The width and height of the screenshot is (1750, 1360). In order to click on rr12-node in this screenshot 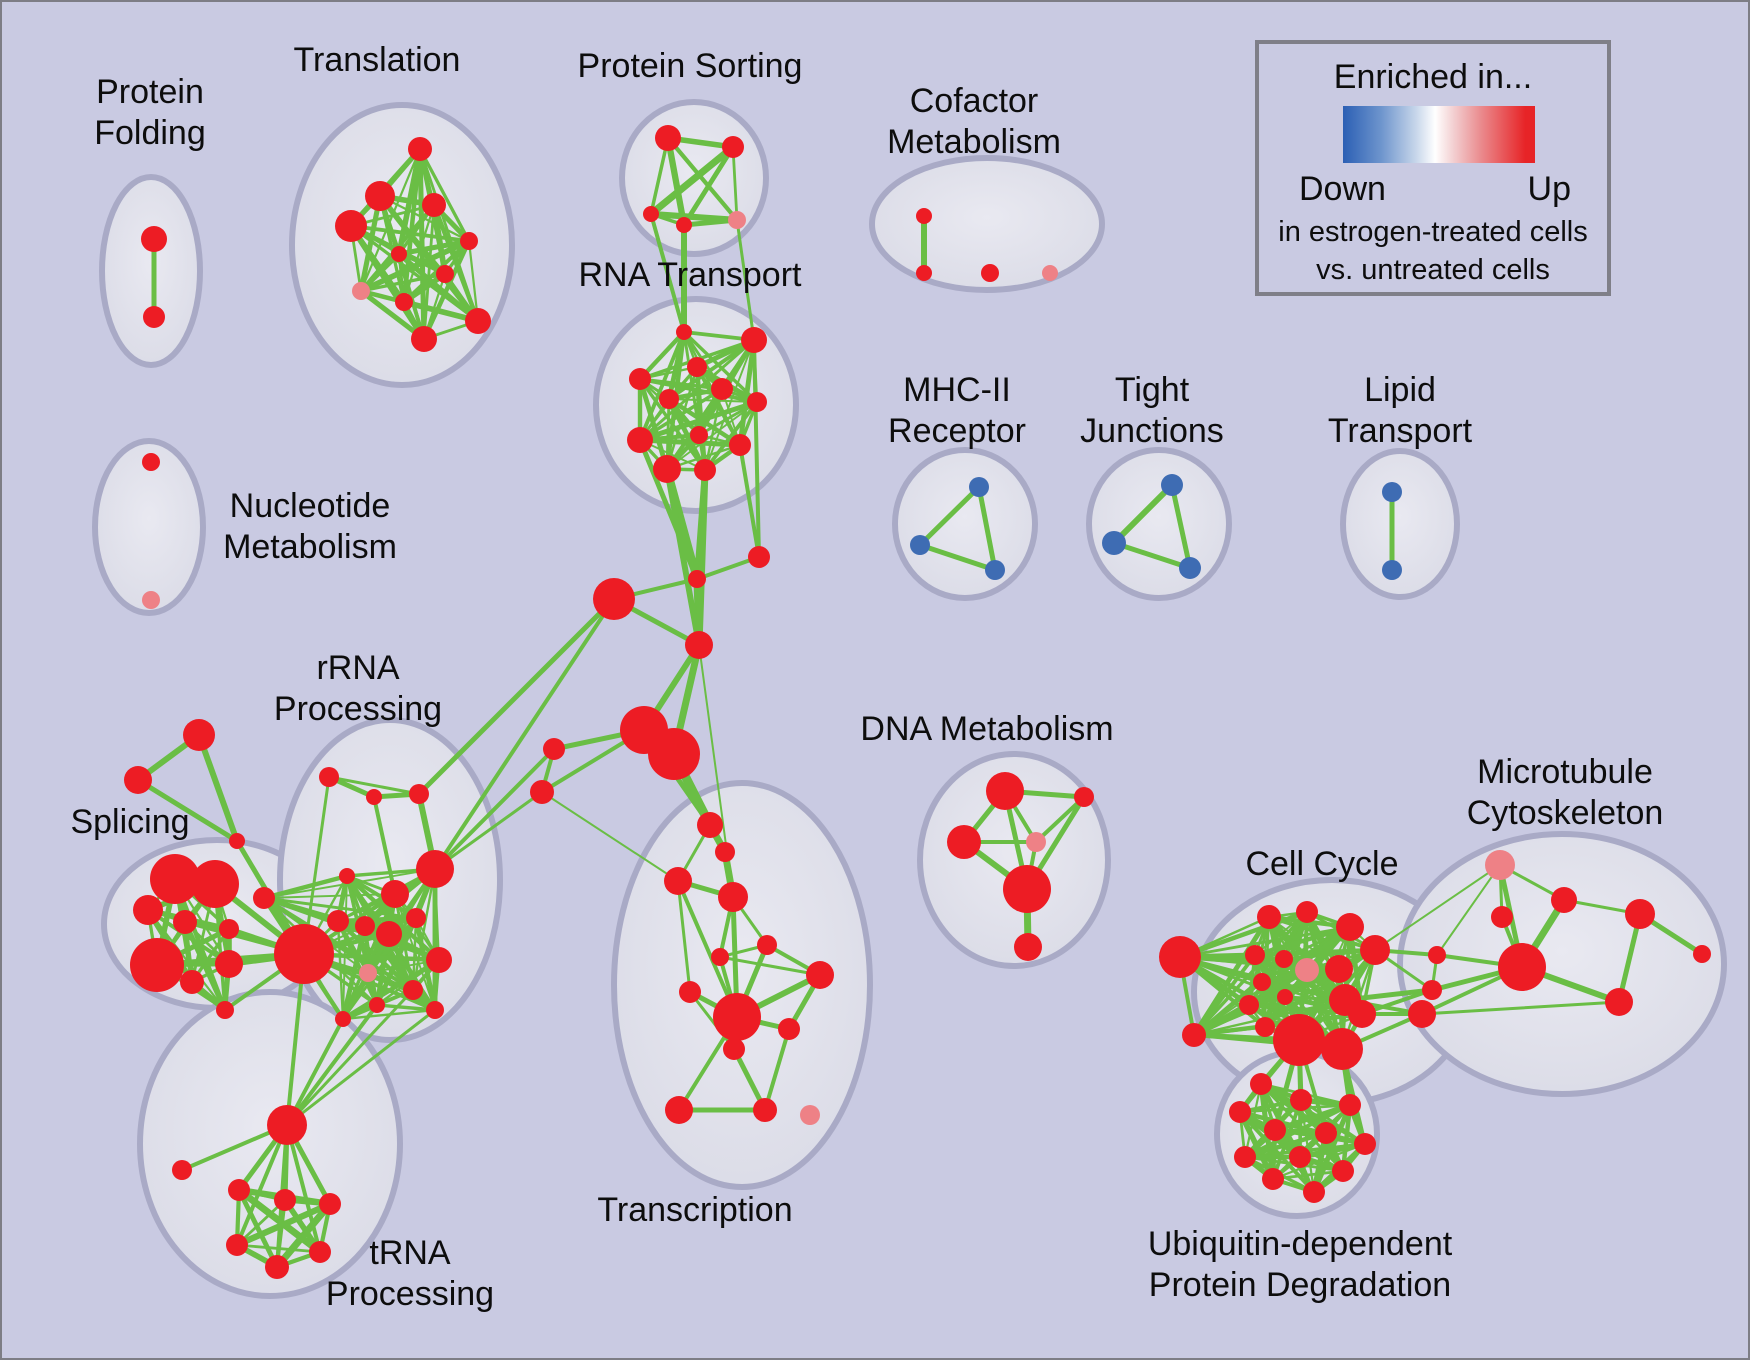, I will do `click(439, 960)`.